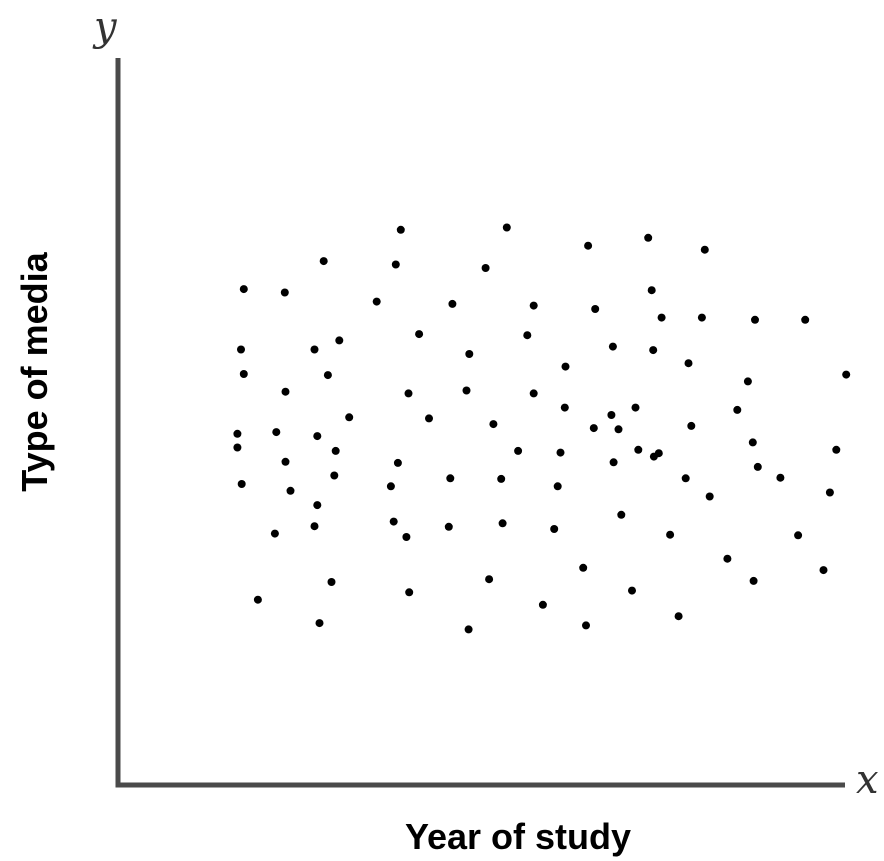 The height and width of the screenshot is (861, 884). I want to click on x-axis-title: Year of study, so click(518, 836).